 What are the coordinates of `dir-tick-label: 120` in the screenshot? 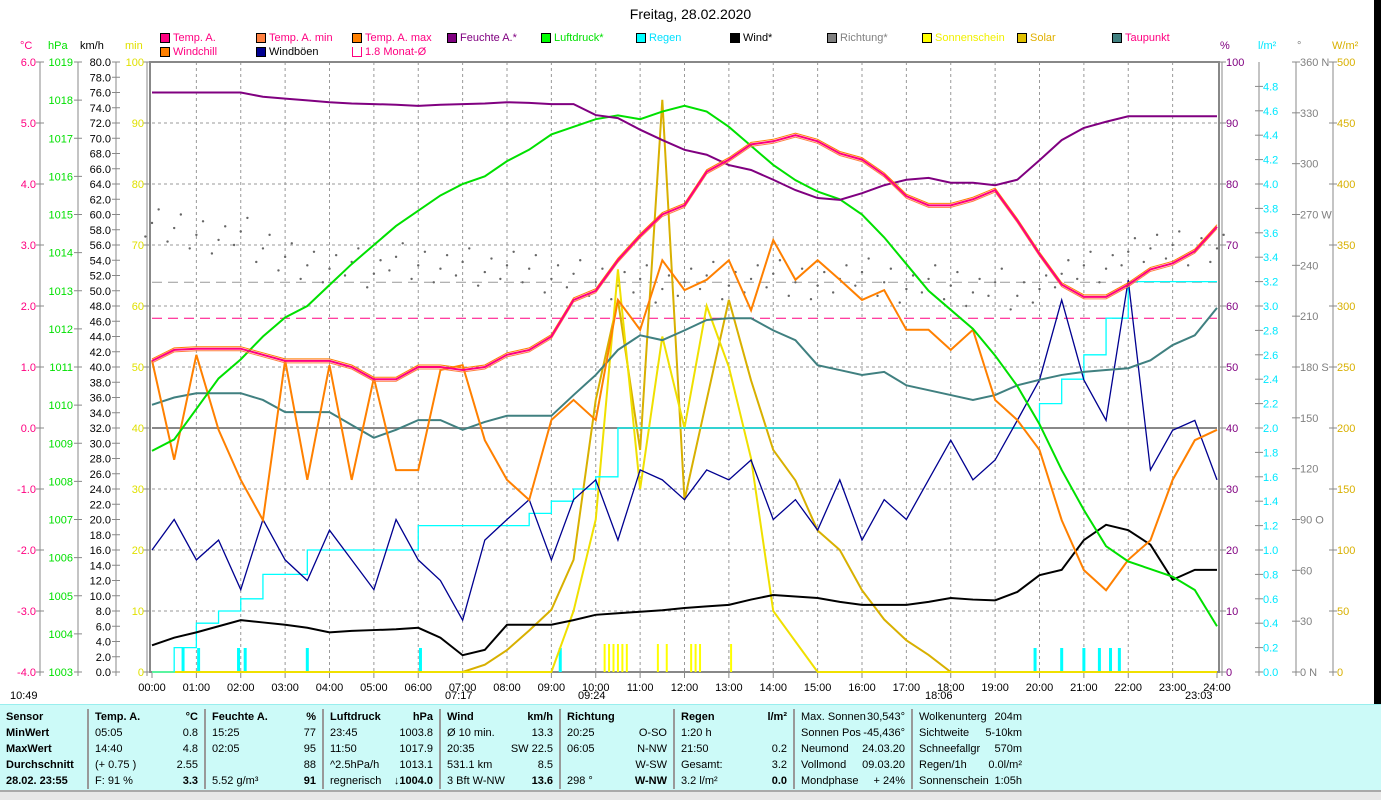 It's located at (1309, 470).